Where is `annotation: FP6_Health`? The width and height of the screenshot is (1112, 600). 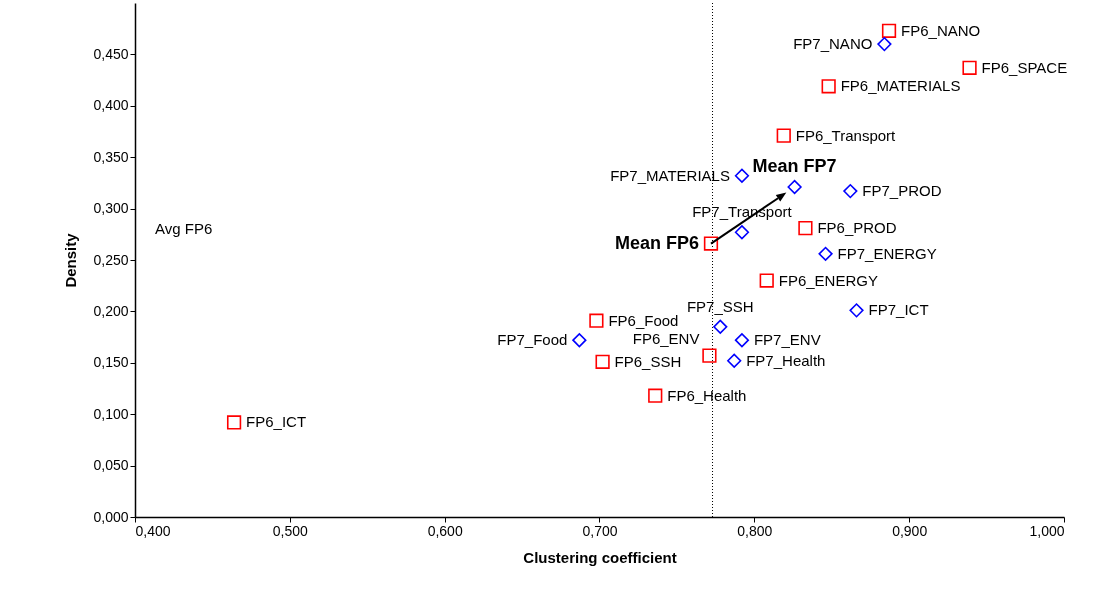
annotation: FP6_Health is located at coordinates (707, 395).